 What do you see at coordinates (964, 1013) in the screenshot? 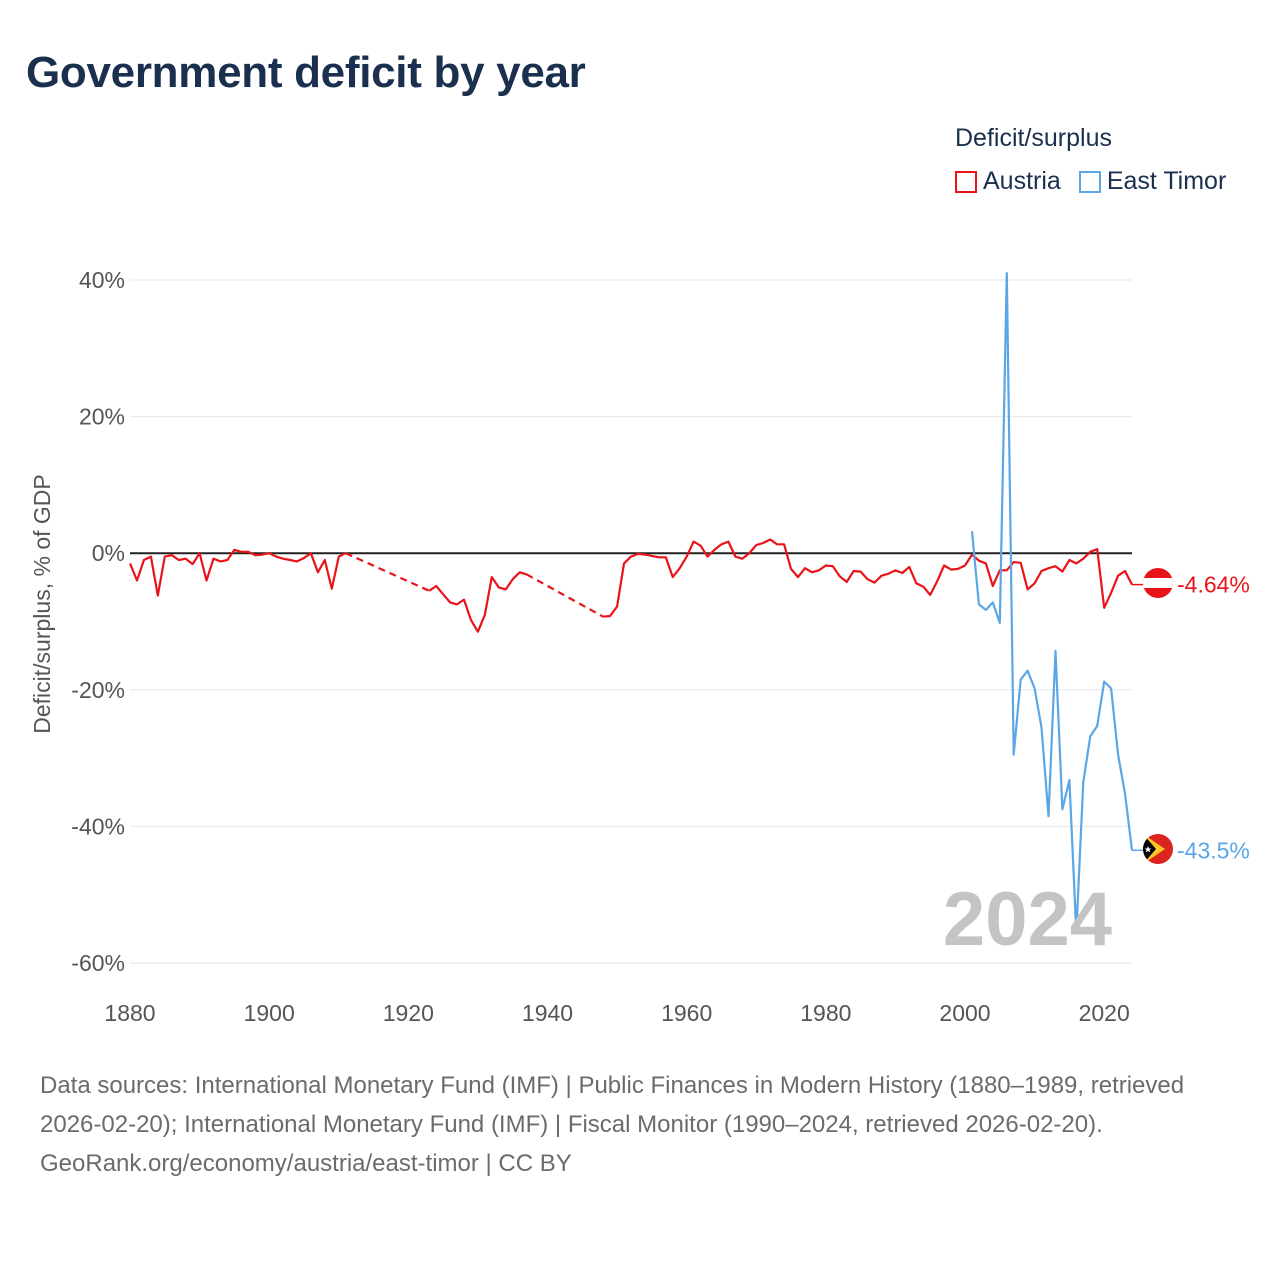
I see `x-tick-label: 2000` at bounding box center [964, 1013].